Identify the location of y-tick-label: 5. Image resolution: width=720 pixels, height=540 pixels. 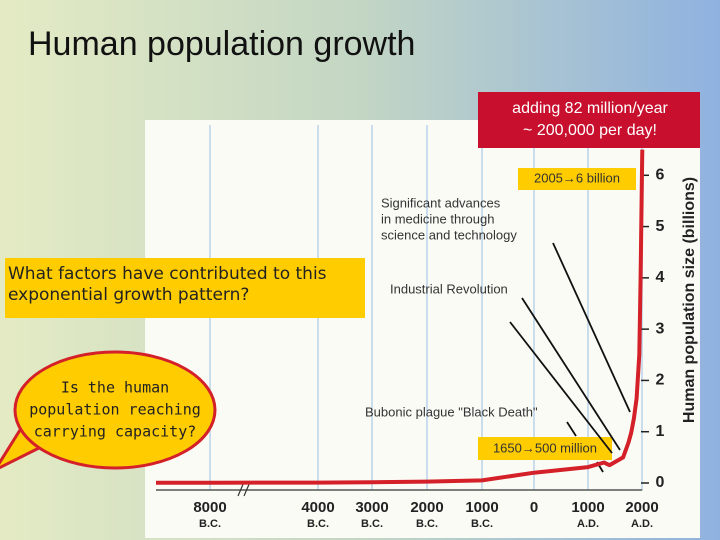
(660, 226).